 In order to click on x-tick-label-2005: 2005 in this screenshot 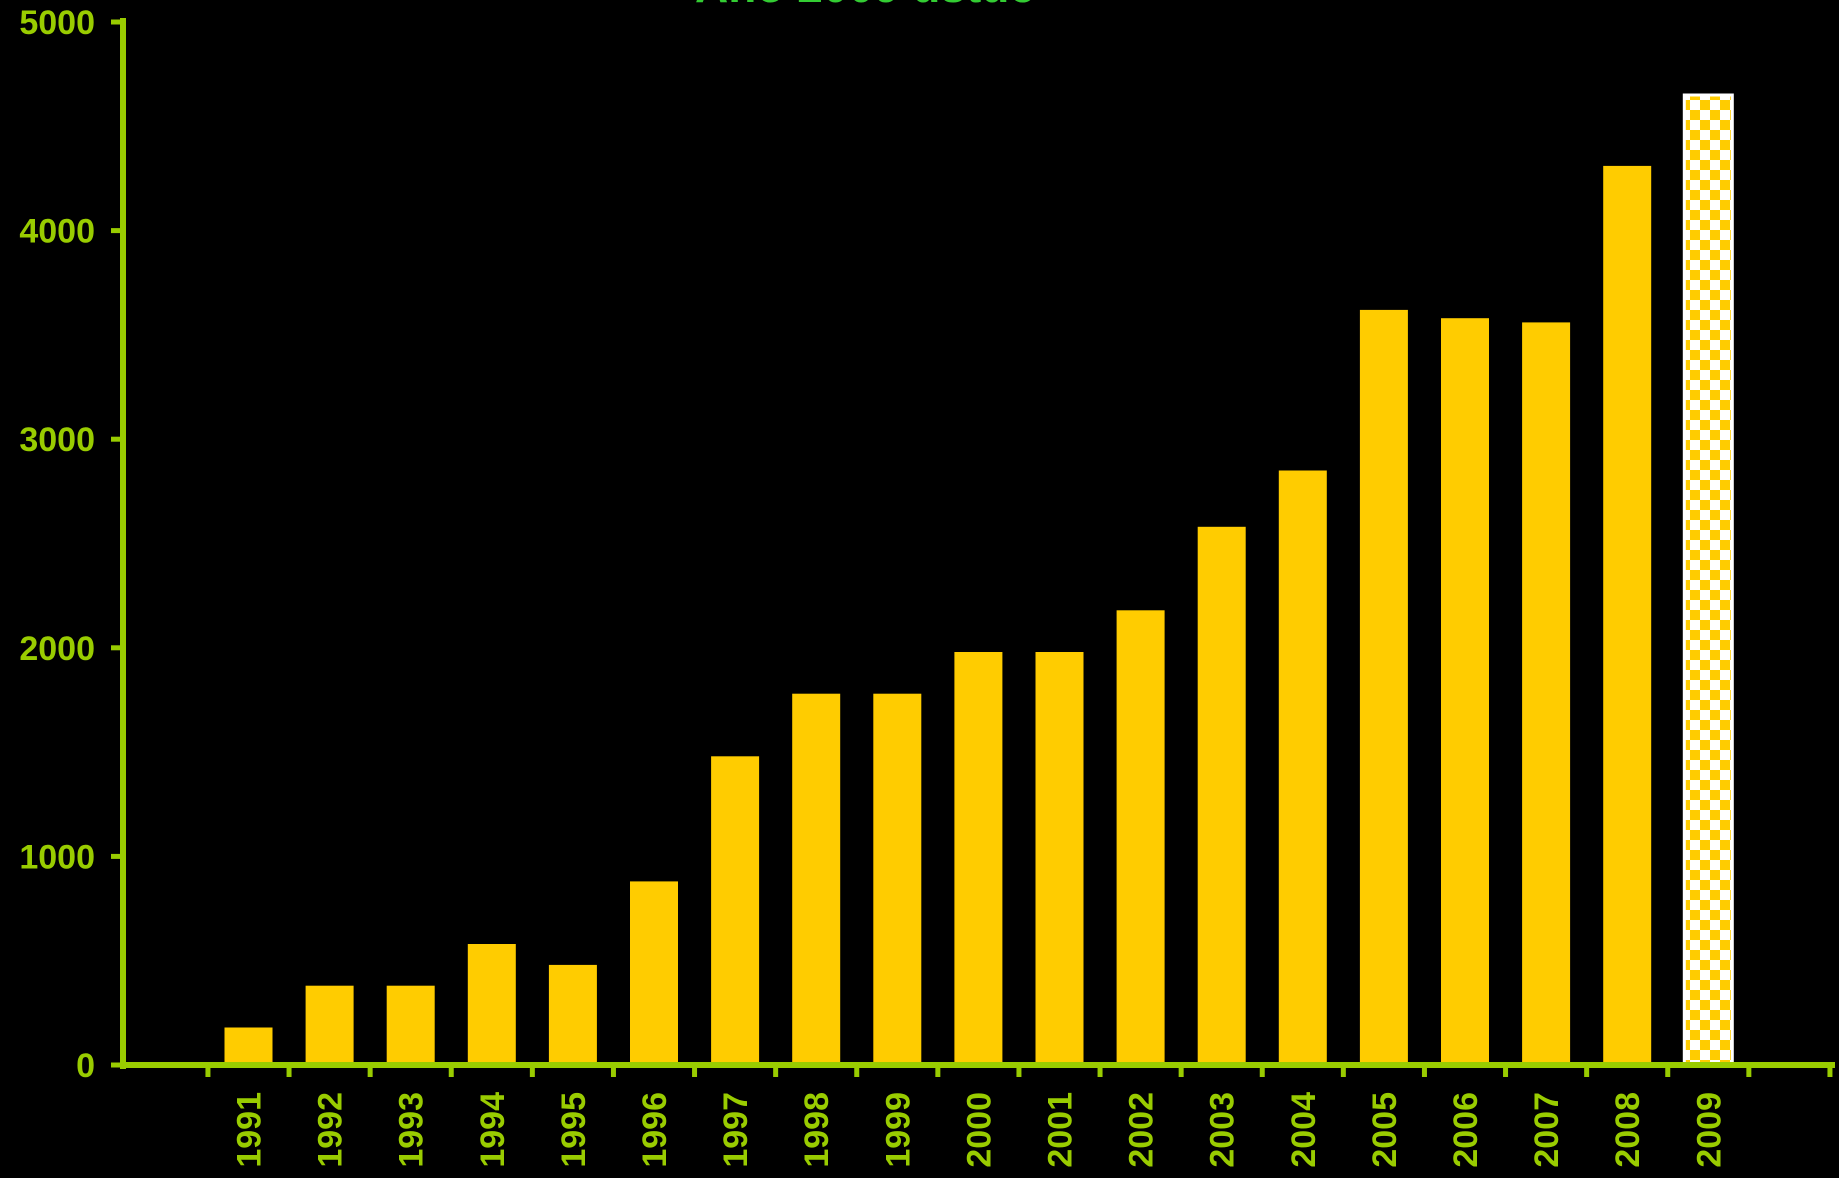, I will do `click(1385, 1130)`.